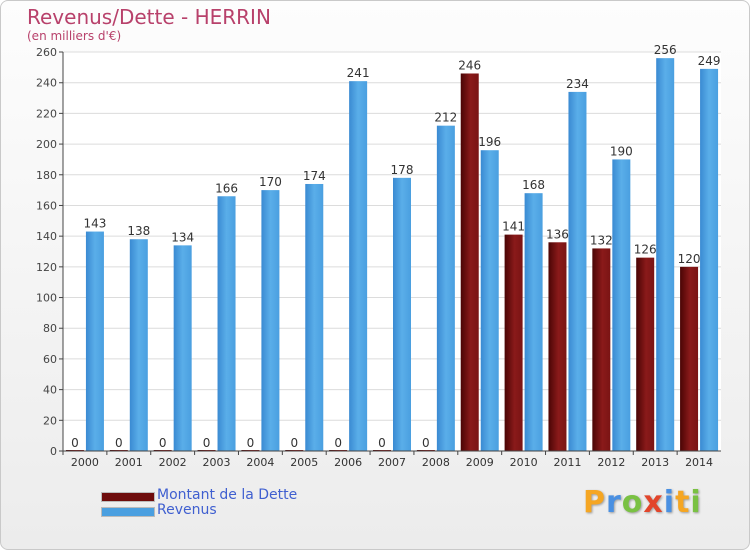  What do you see at coordinates (577, 84) in the screenshot?
I see `data-label-revenue: 234` at bounding box center [577, 84].